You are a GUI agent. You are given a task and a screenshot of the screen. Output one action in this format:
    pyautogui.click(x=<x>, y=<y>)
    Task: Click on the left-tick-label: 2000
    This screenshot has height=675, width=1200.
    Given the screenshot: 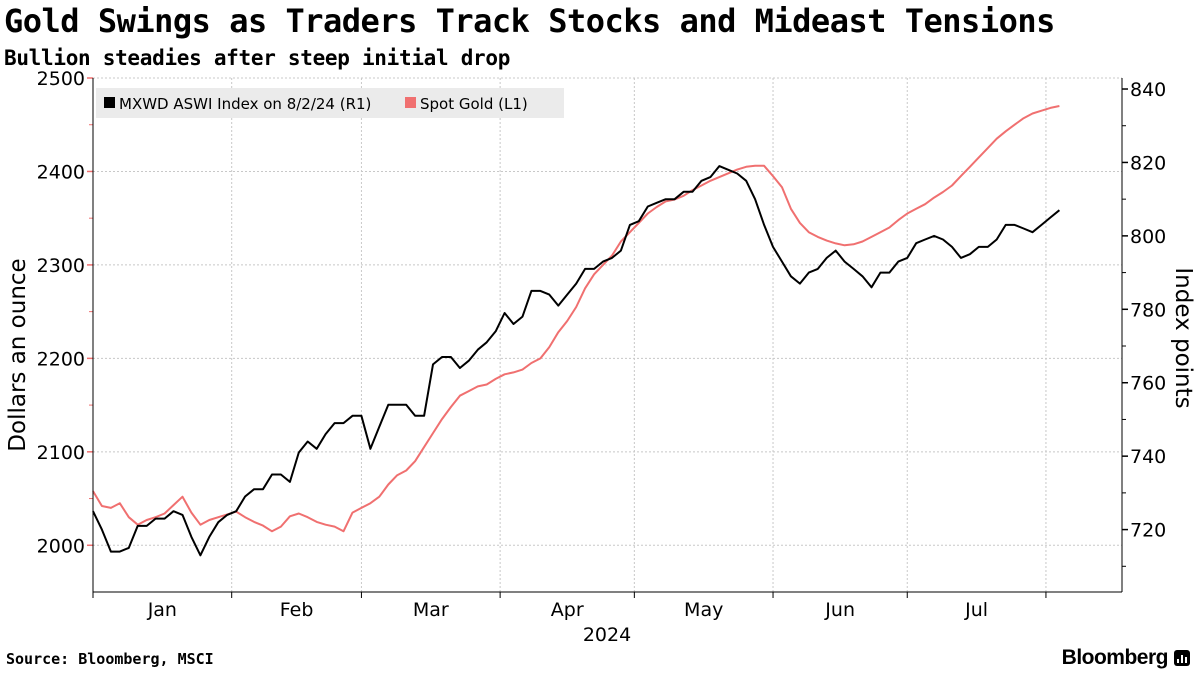 What is the action you would take?
    pyautogui.click(x=61, y=546)
    